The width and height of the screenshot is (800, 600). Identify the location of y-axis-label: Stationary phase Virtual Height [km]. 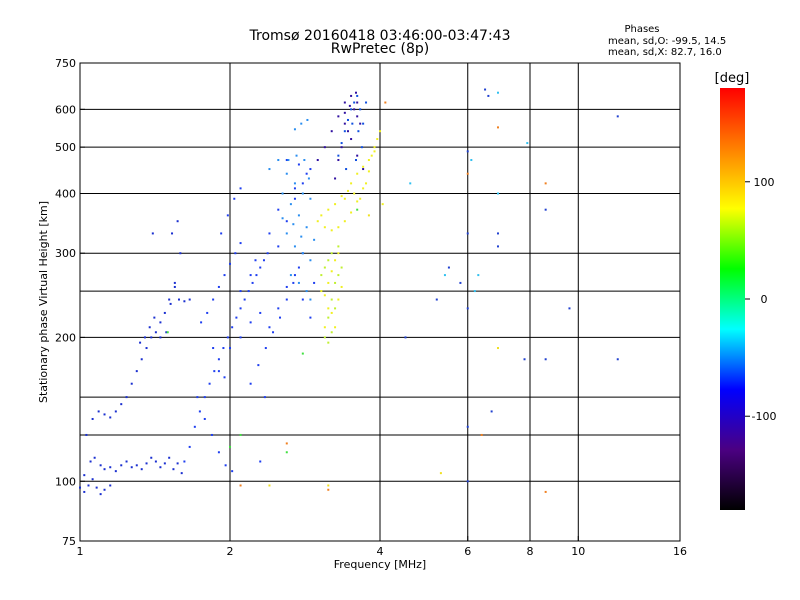
(43, 302).